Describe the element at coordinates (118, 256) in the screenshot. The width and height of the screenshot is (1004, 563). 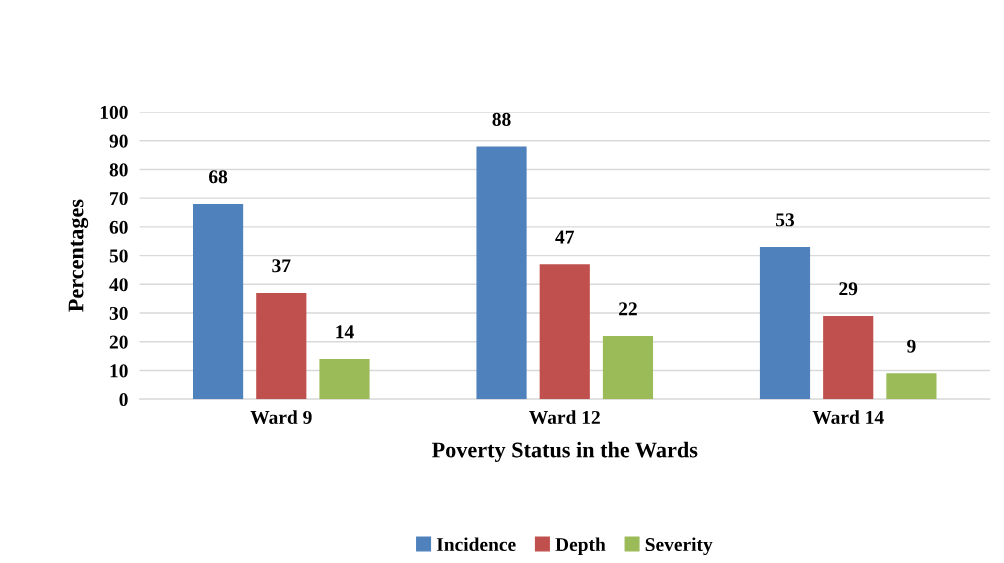
I see `y-tick-label: 50` at that location.